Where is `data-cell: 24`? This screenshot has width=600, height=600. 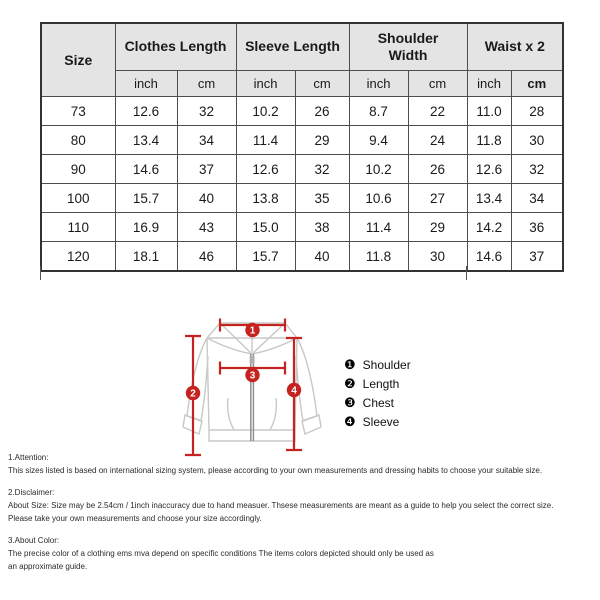 data-cell: 24 is located at coordinates (437, 140).